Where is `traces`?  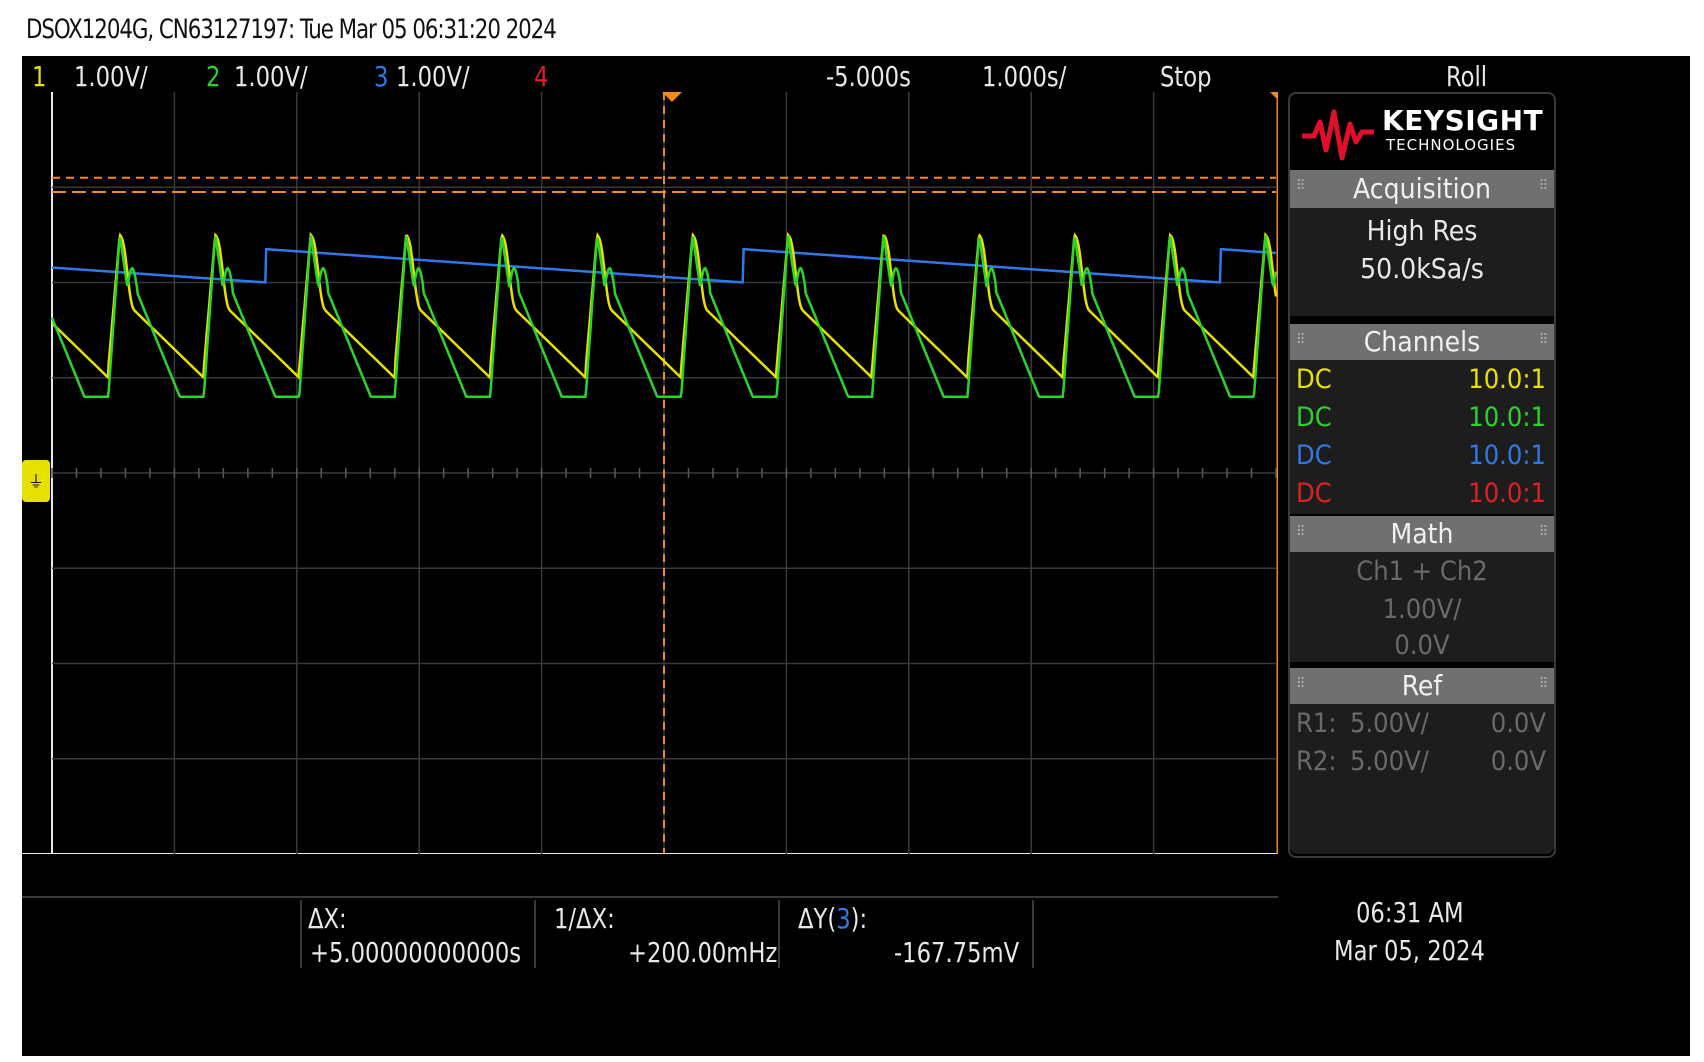 traces is located at coordinates (664, 315).